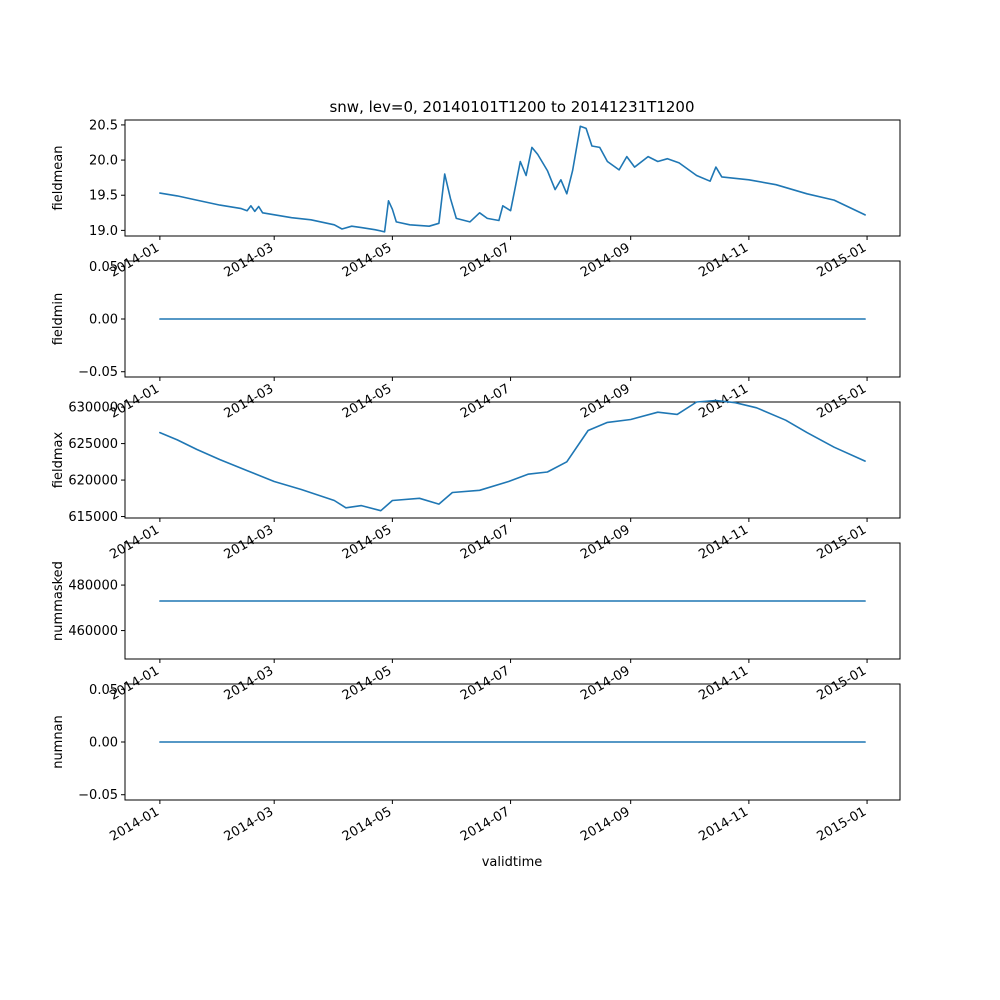  What do you see at coordinates (512, 862) in the screenshot?
I see `x-axis-label: validtime` at bounding box center [512, 862].